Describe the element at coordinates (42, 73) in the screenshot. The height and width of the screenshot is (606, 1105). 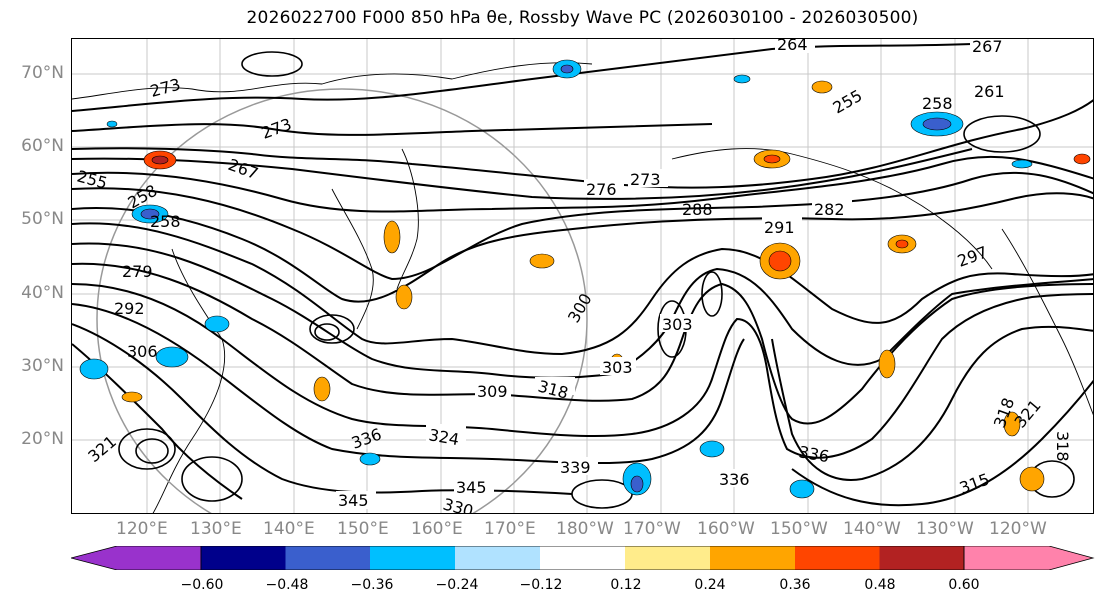
I see `lat-label-70: 70°N` at that location.